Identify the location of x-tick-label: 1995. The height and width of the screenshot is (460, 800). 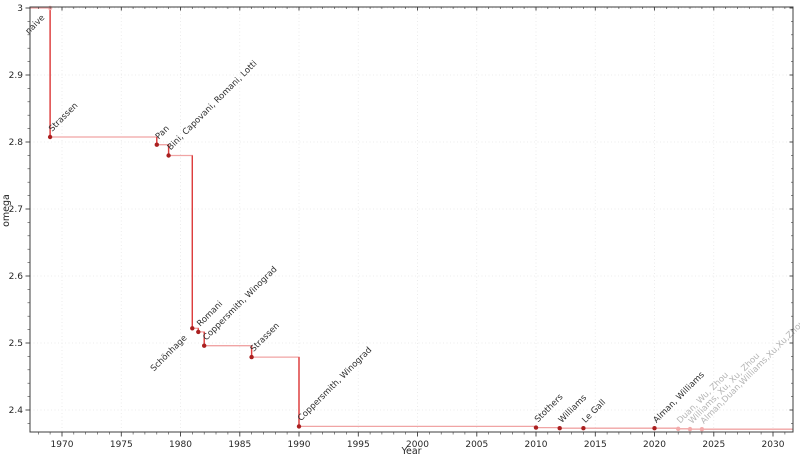
(358, 445).